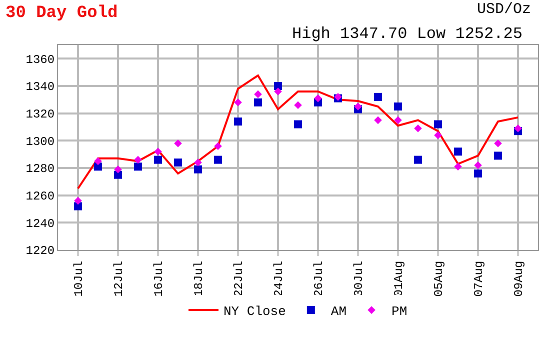  I want to click on y-tick-label: 1220, so click(40, 251).